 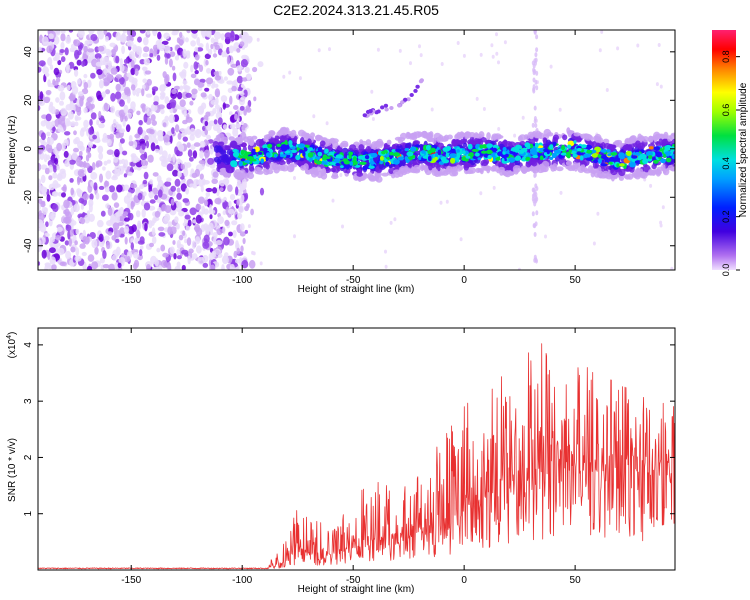 I want to click on bottom-x-tick-label: -100, so click(x=242, y=580).